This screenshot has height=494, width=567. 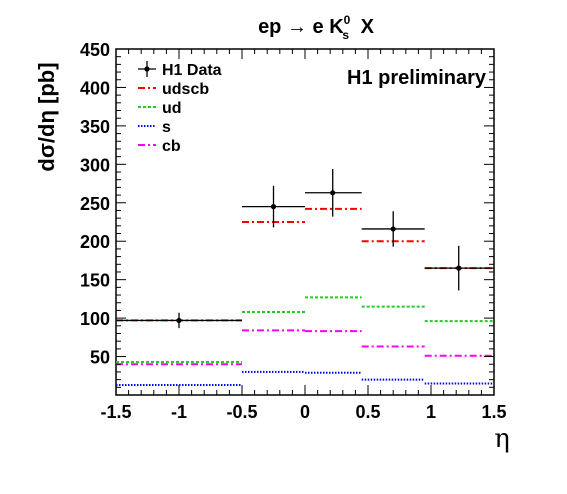 I want to click on legend-label-cb: cb, so click(x=171, y=146).